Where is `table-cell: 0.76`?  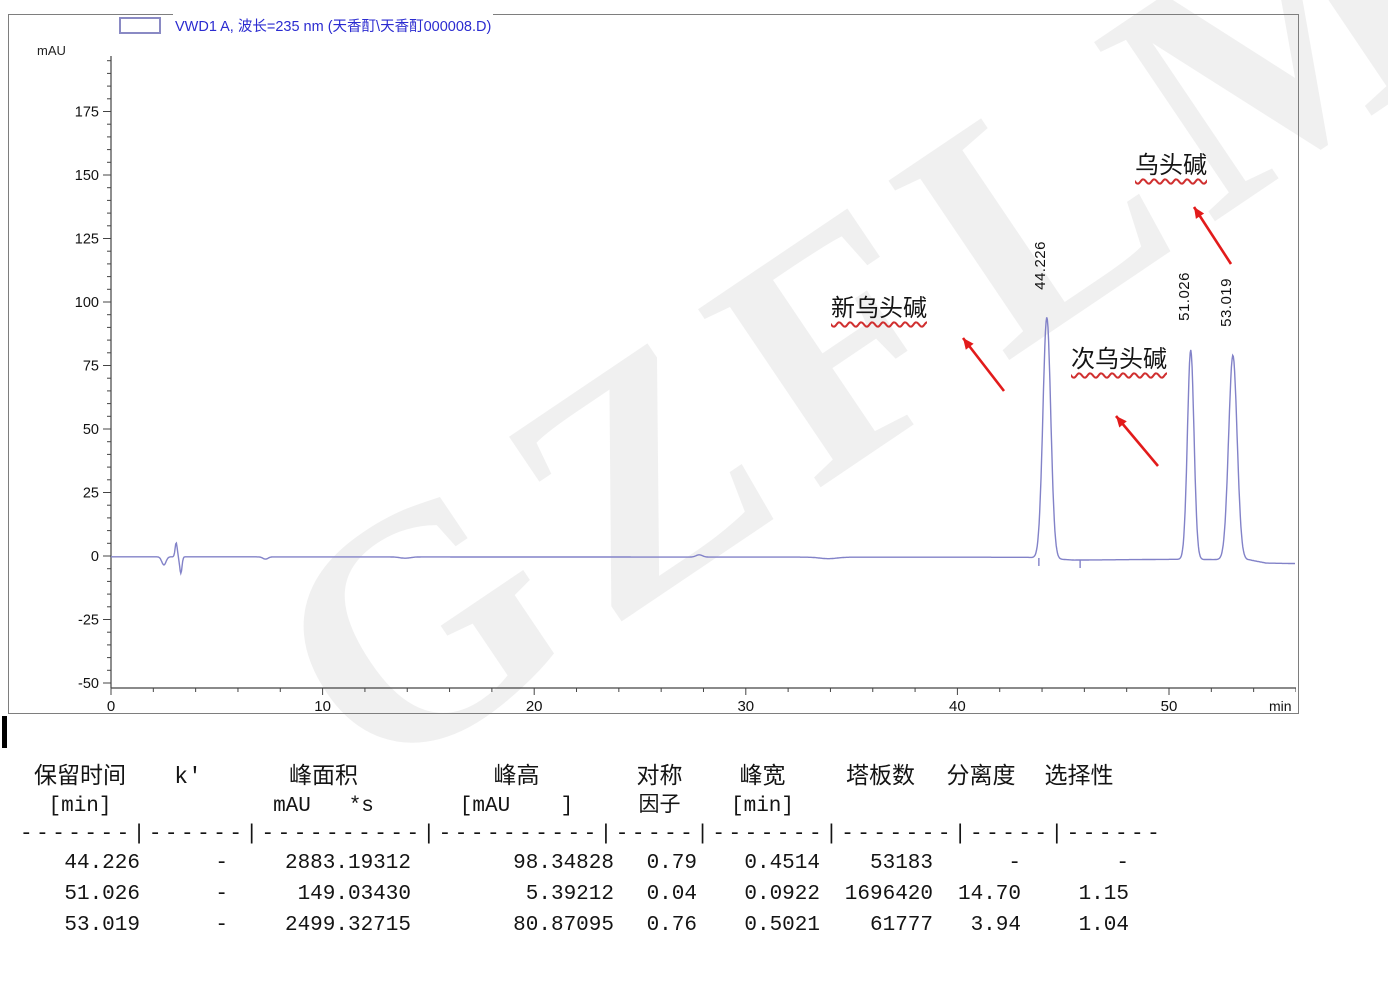
table-cell: 0.76 is located at coordinates (671, 925).